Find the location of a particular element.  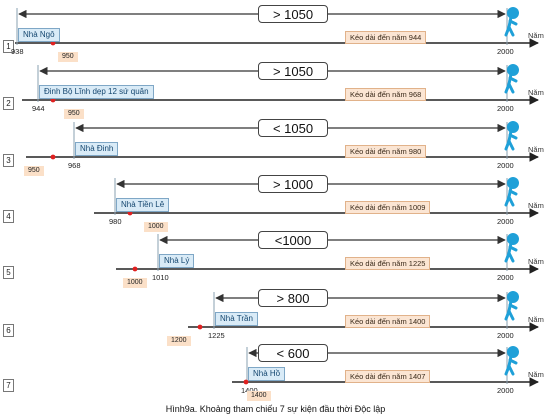

end-note: Kéo dài đến năm 968 is located at coordinates (386, 94).